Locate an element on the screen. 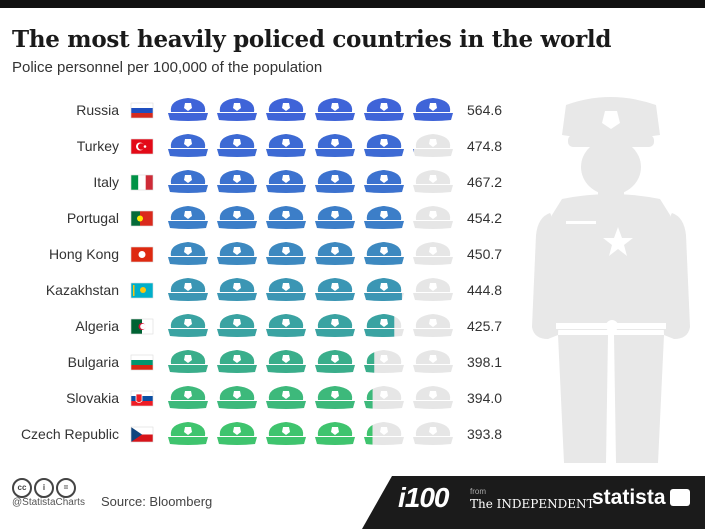 This screenshot has width=705, height=529. source-note: Source: Bloomberg is located at coordinates (157, 501).